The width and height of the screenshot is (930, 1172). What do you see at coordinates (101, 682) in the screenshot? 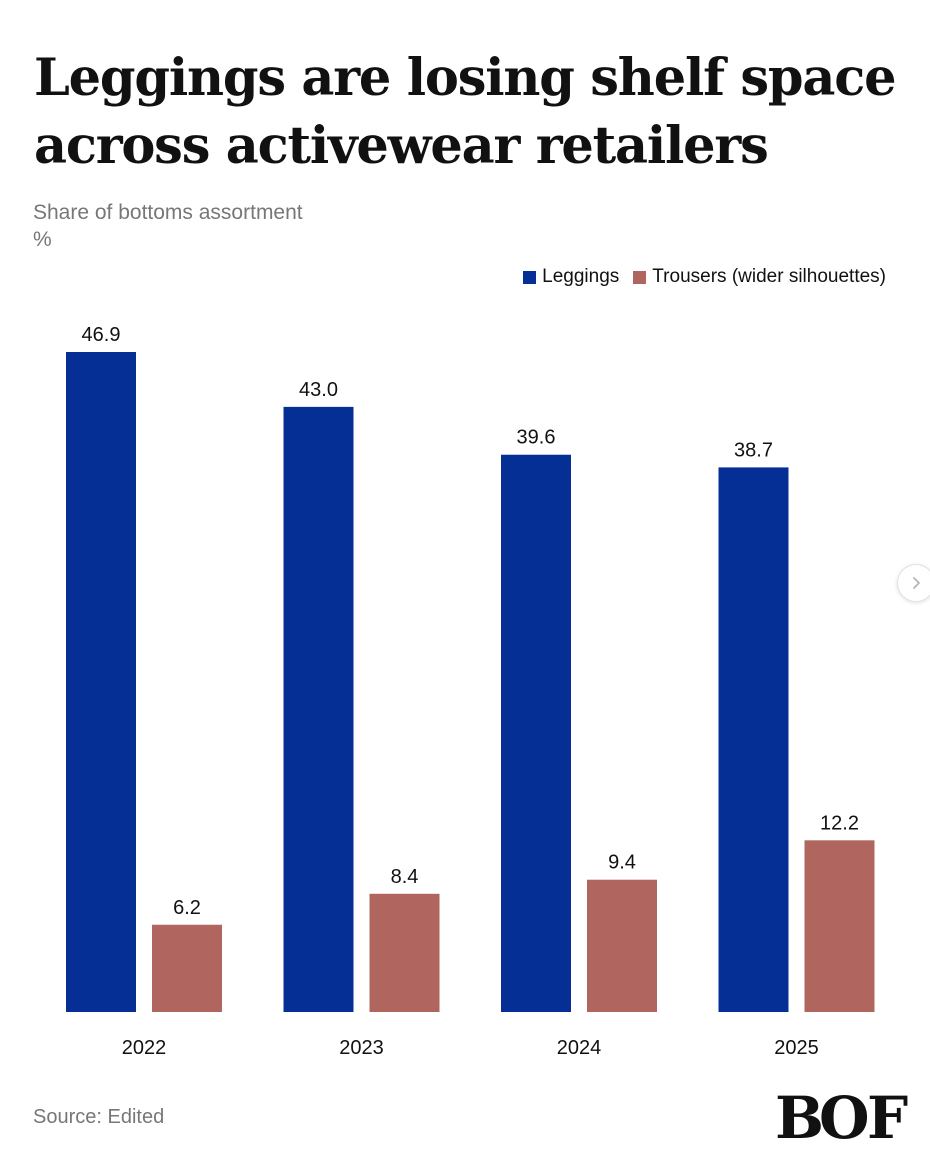
I see `bar-leggings-2022` at bounding box center [101, 682].